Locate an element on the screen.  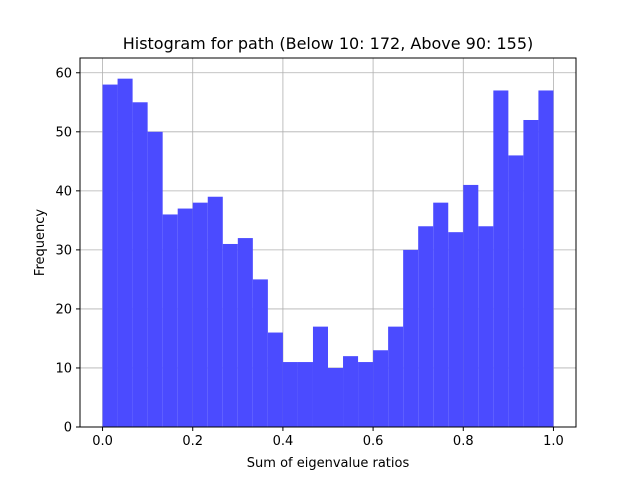
y-tick-label: 10 is located at coordinates (63, 368).